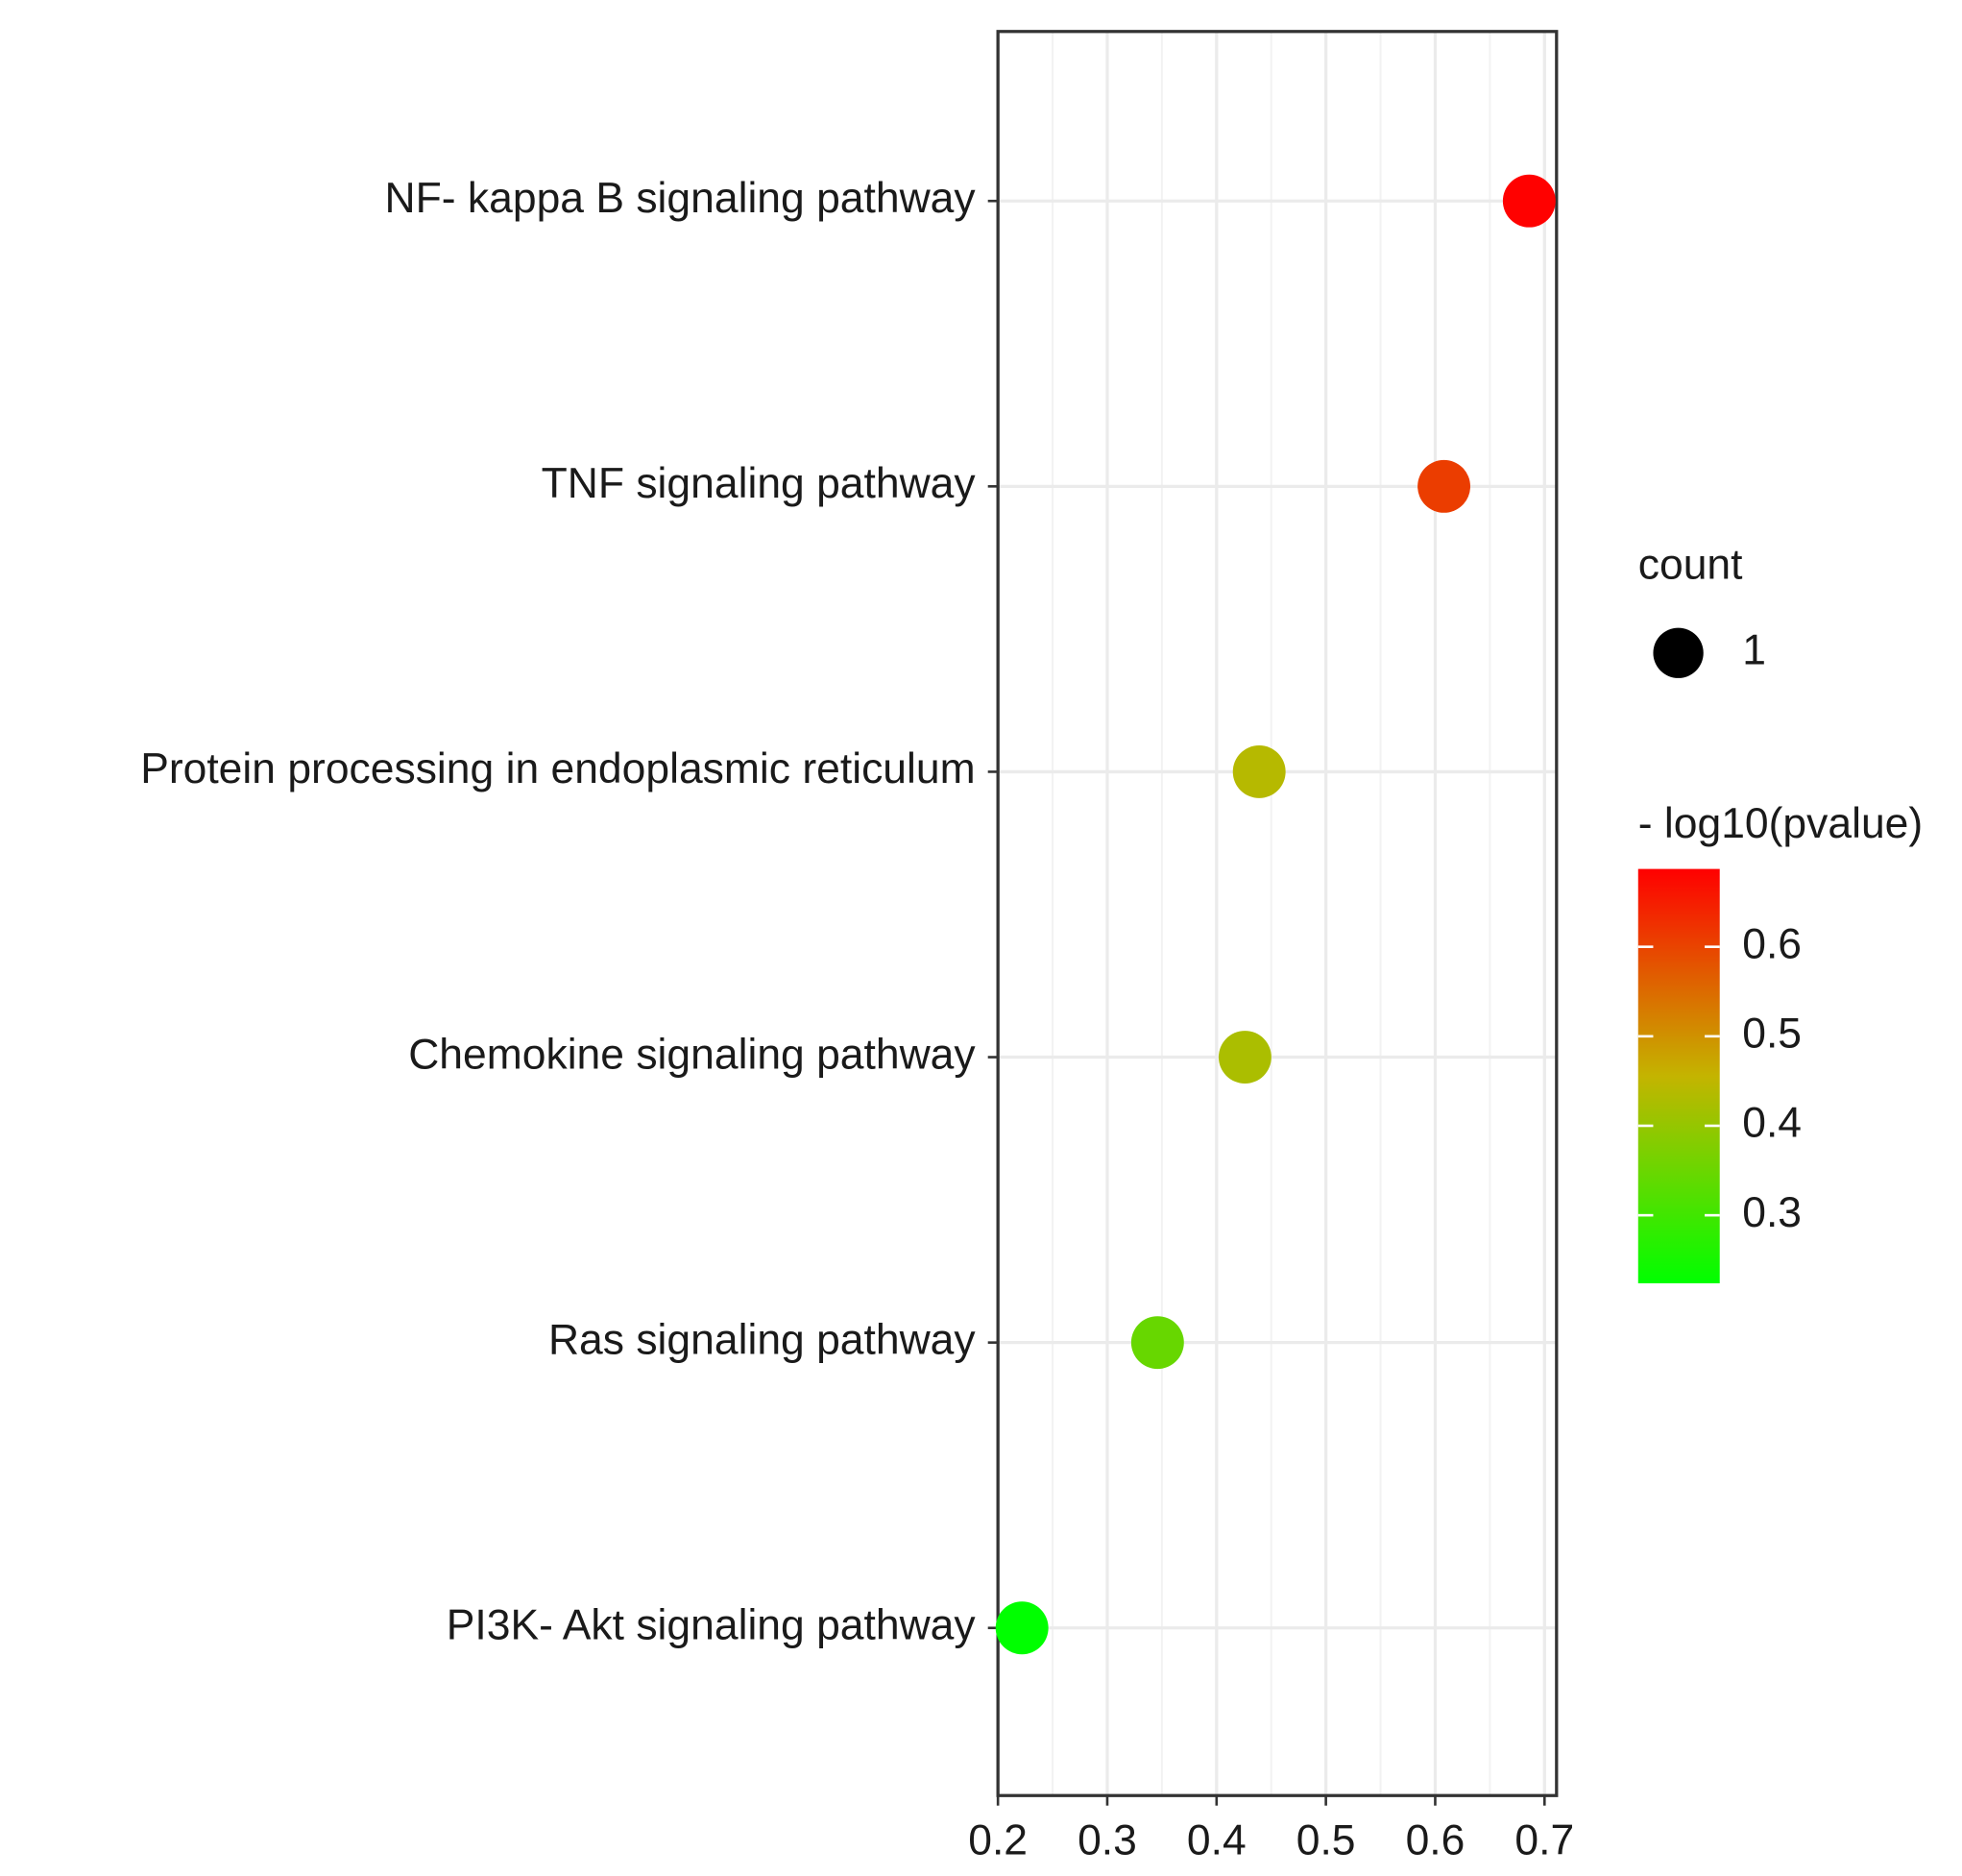  Describe the element at coordinates (1108, 1841) in the screenshot. I see `x-tick-label: 0.3` at that location.